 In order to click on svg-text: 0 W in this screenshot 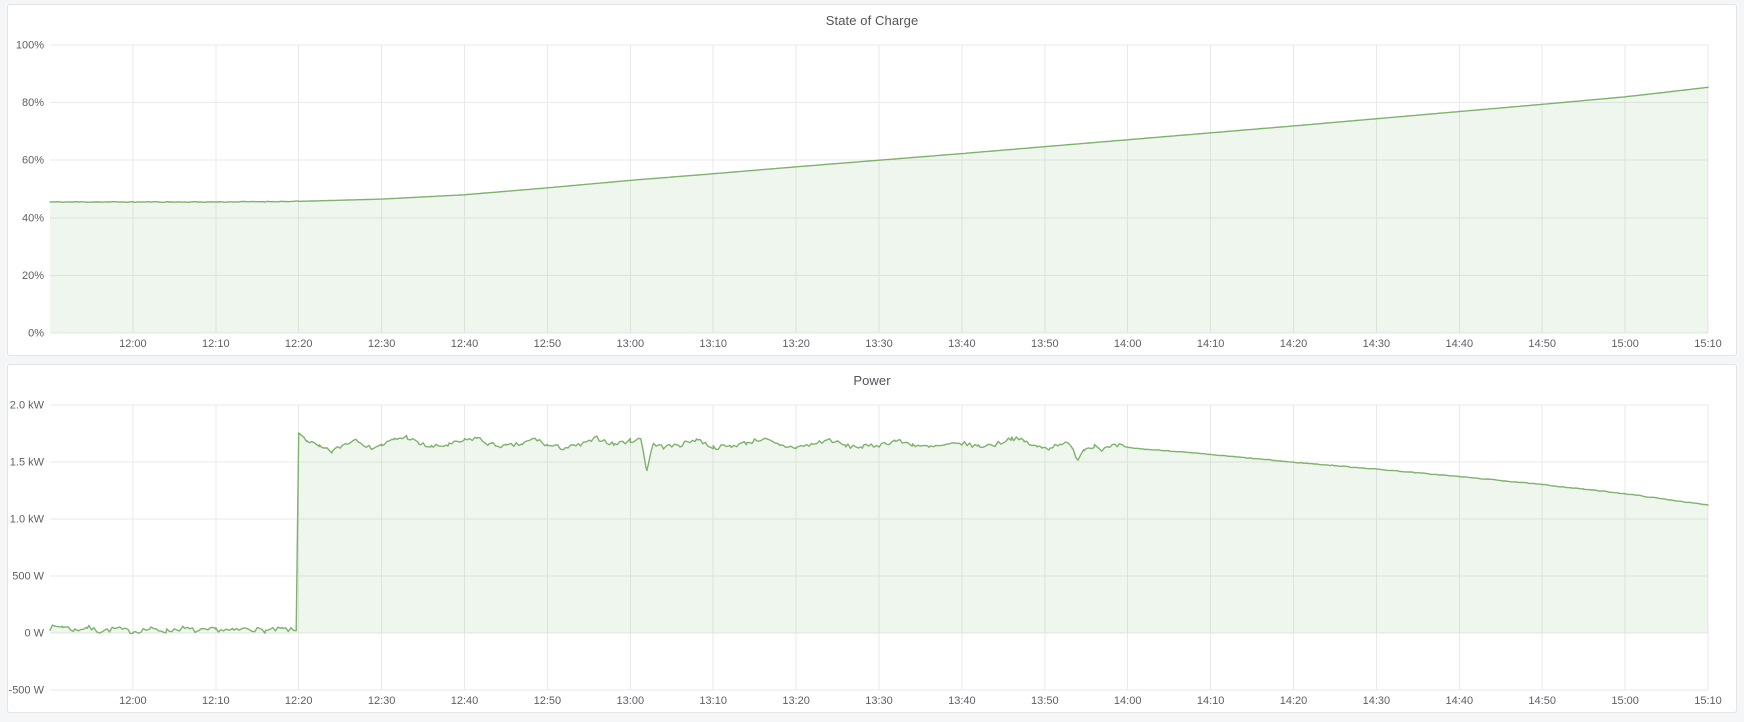, I will do `click(34, 634)`.